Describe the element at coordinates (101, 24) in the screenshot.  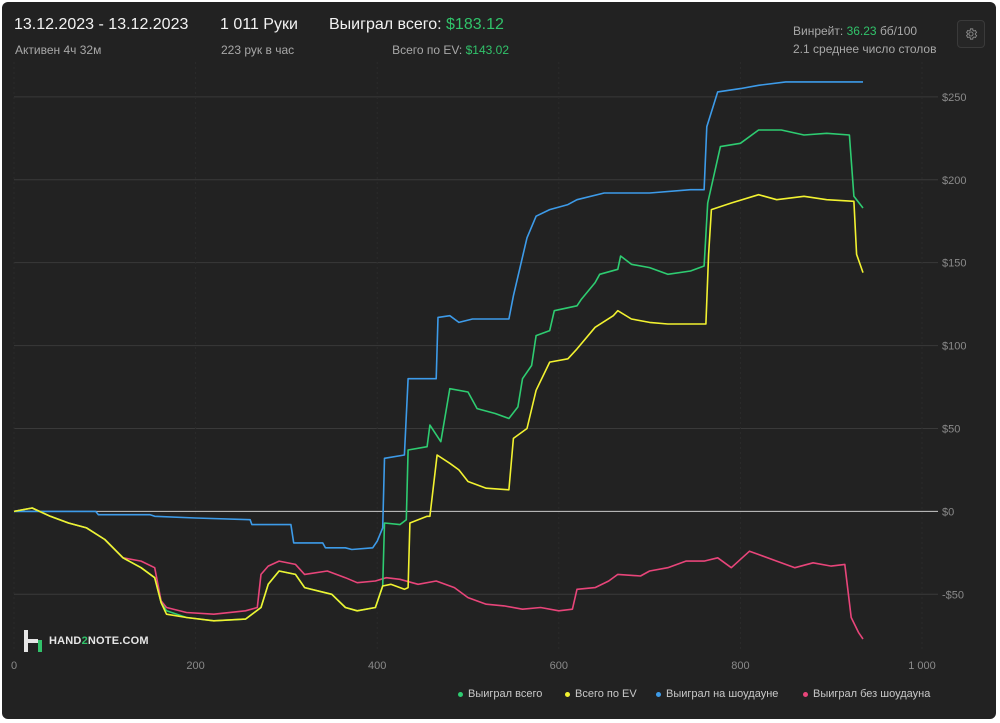
I see `date-range: 13.12.2023 - 13.12.2023` at that location.